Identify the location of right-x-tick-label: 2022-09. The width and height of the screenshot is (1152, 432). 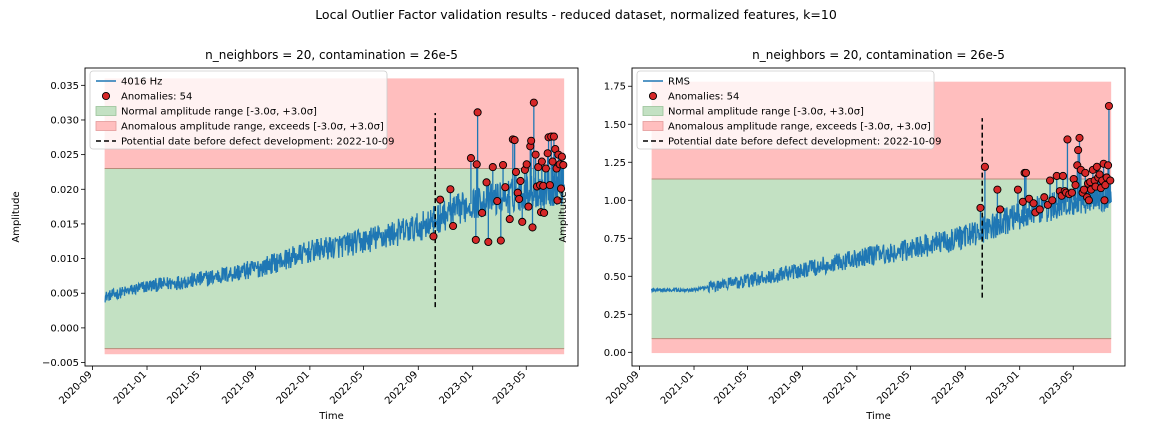
(948, 387).